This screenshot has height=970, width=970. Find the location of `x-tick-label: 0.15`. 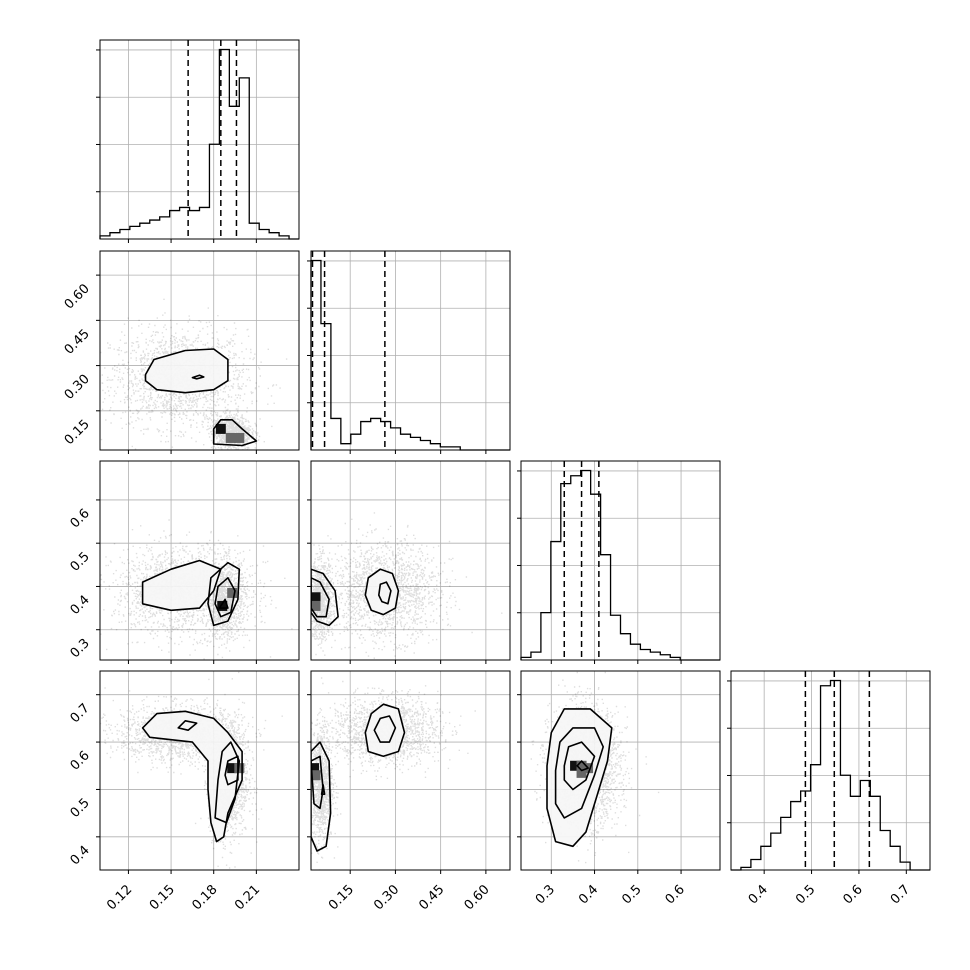

x-tick-label: 0.15 is located at coordinates (341, 897).